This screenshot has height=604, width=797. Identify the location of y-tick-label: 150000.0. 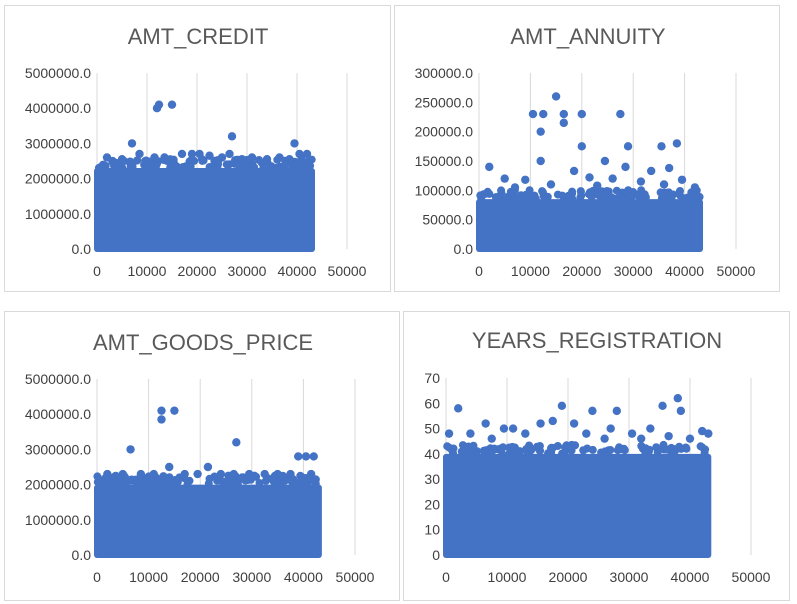
(444, 161).